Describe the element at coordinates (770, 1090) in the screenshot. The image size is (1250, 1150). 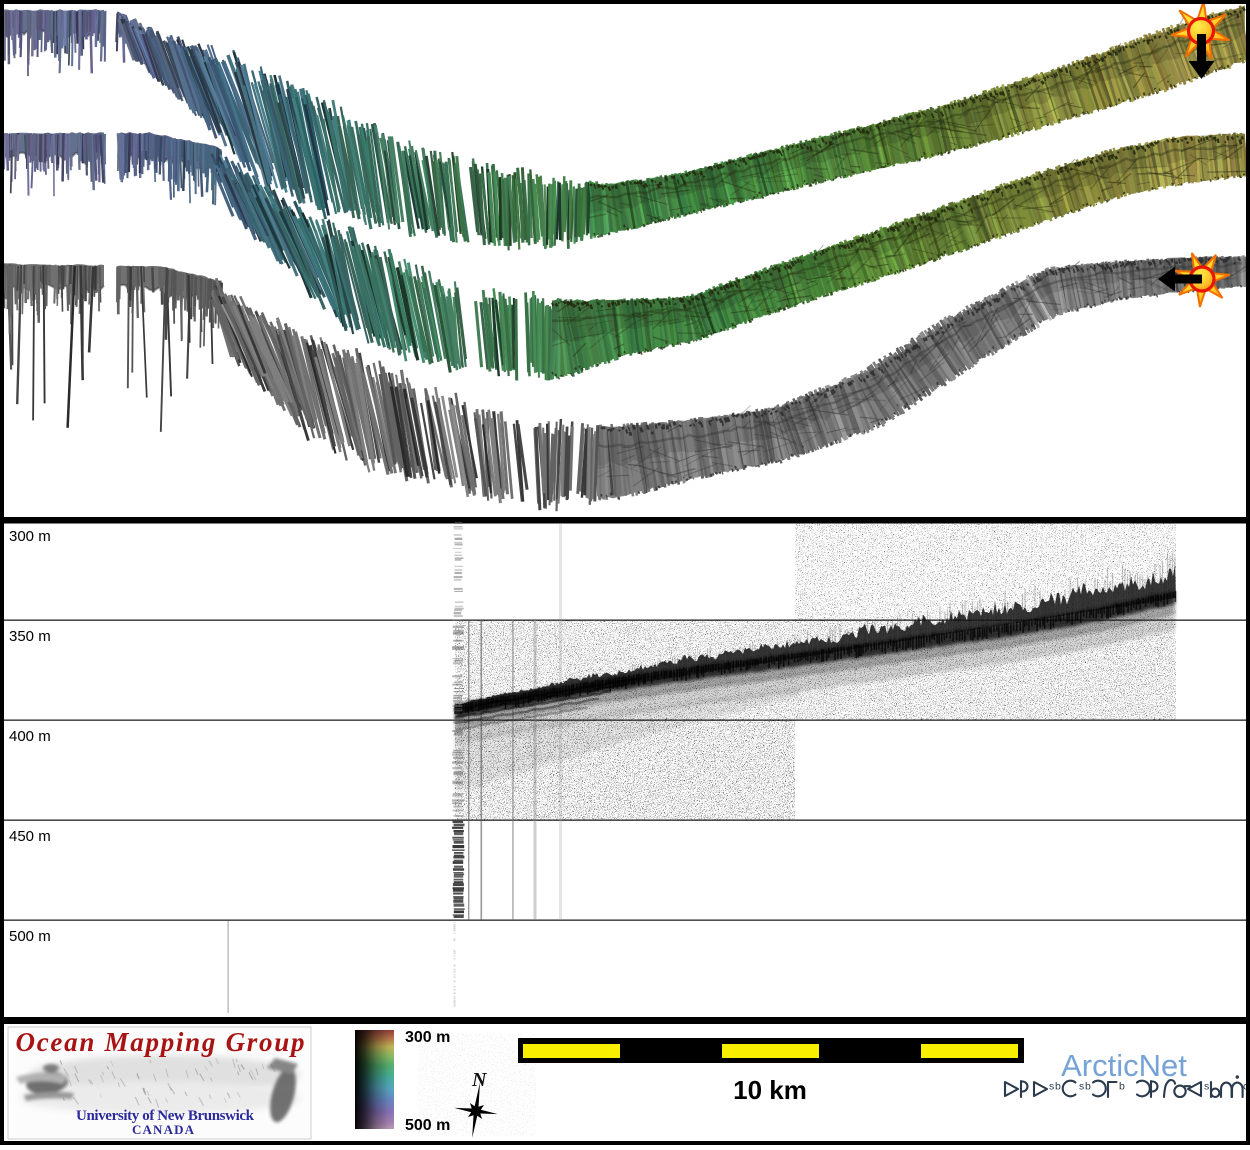
I see `svg-text: 10 km` at that location.